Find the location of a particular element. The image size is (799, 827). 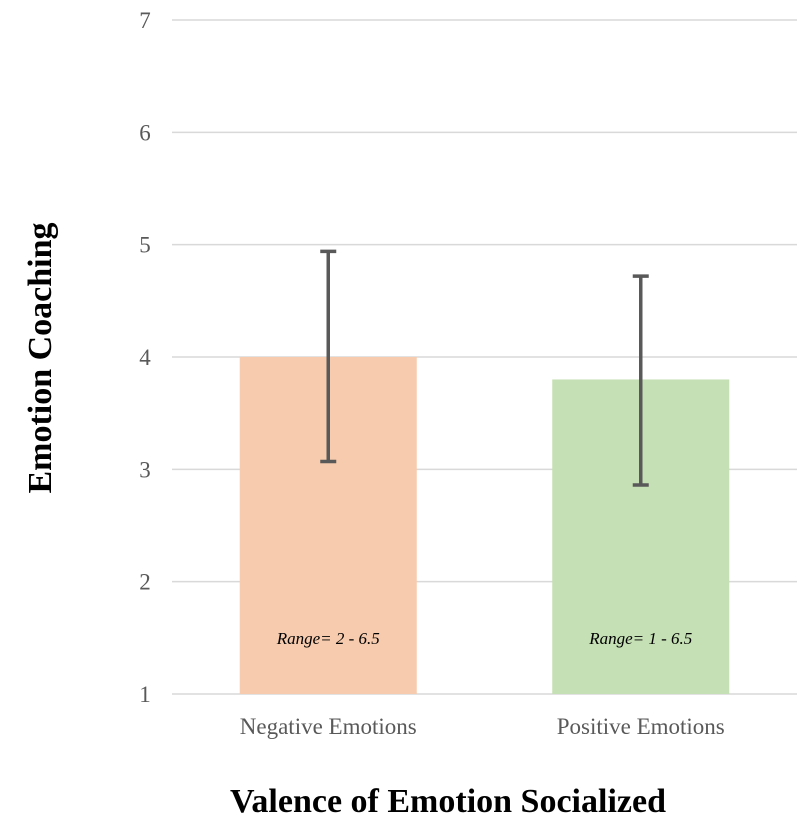

y-axis-title: Emotion Coaching is located at coordinates (40, 357).